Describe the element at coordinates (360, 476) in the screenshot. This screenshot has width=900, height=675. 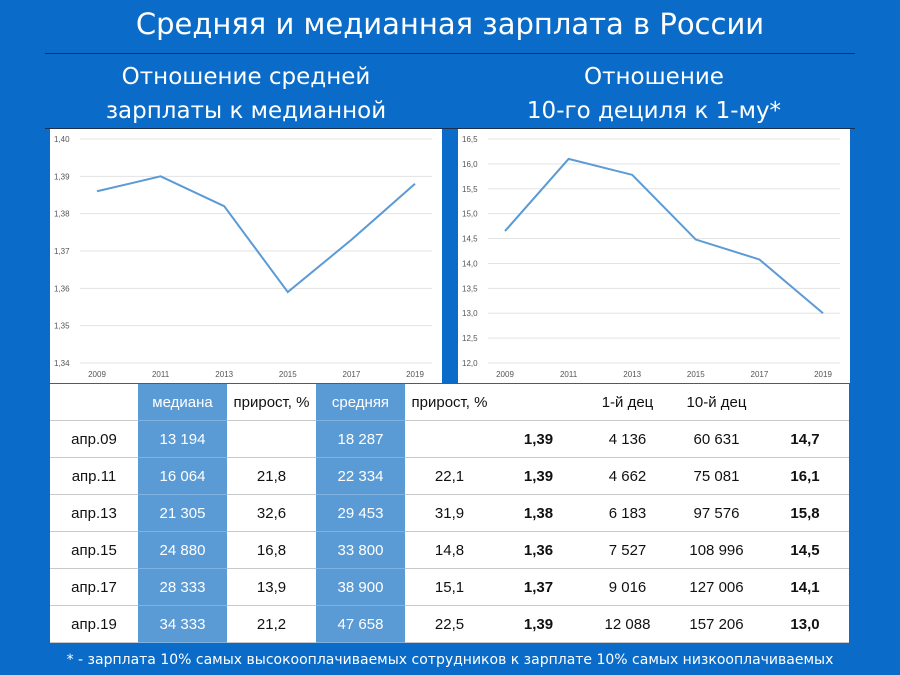
I see `table-cell: 22 334` at that location.